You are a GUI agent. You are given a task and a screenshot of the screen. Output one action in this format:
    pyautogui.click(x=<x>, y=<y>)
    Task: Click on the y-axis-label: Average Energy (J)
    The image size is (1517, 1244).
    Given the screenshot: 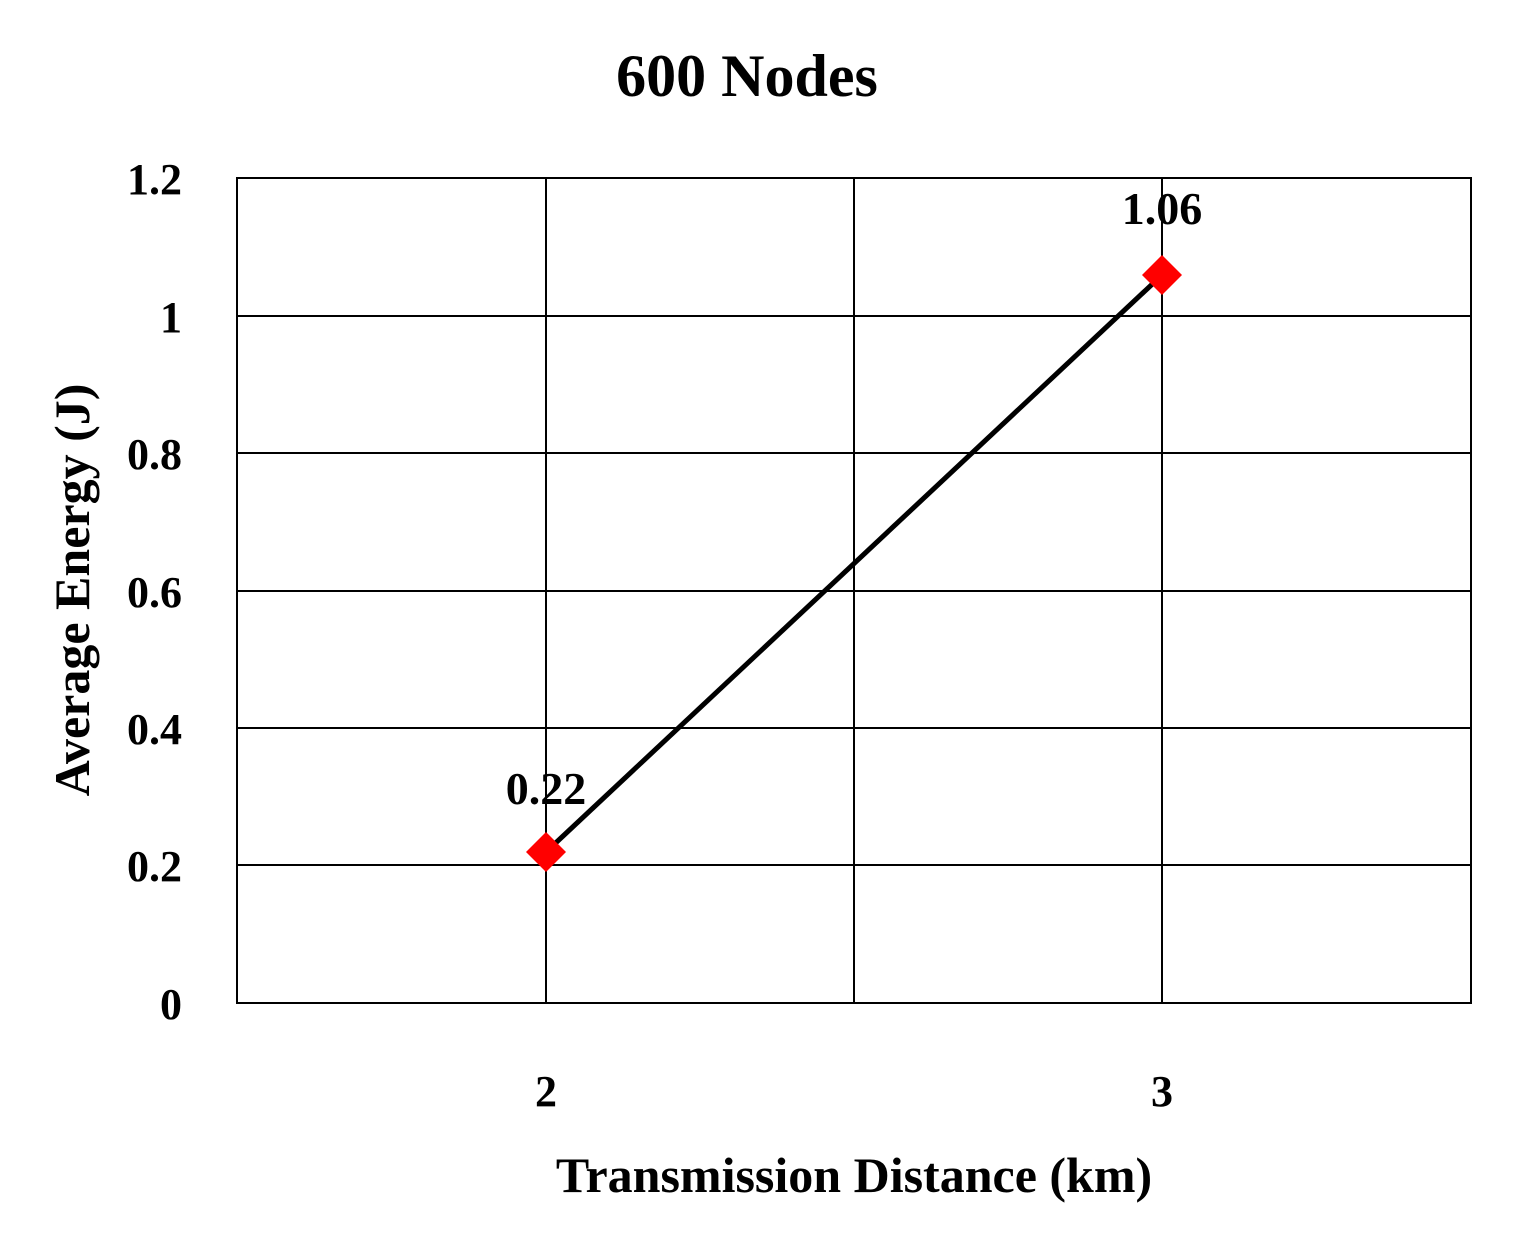 What is the action you would take?
    pyautogui.click(x=72, y=590)
    